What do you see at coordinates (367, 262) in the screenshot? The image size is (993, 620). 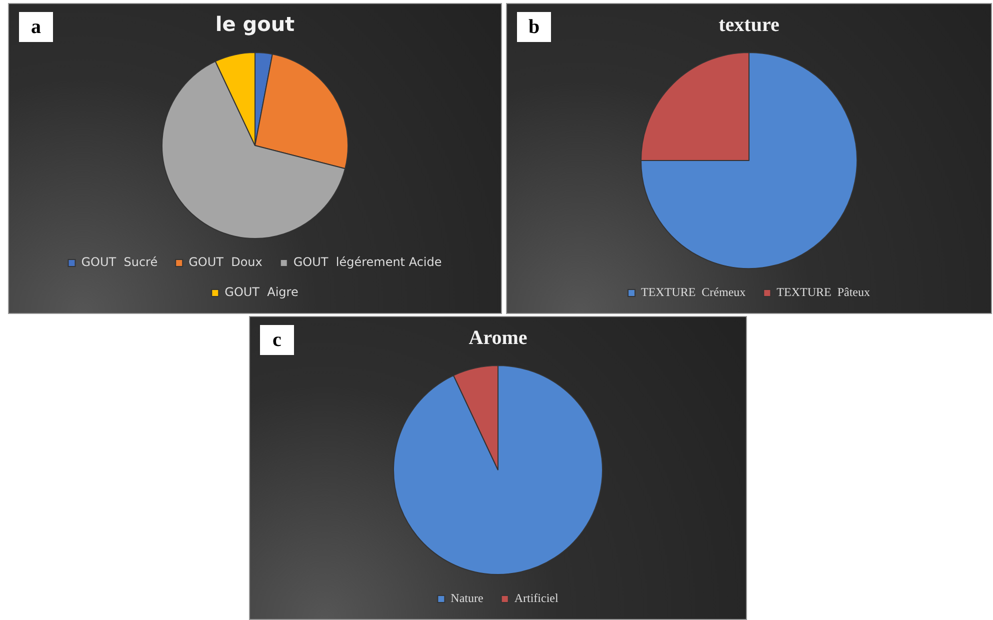 I see `legend-label: GOUT légérement Acide` at bounding box center [367, 262].